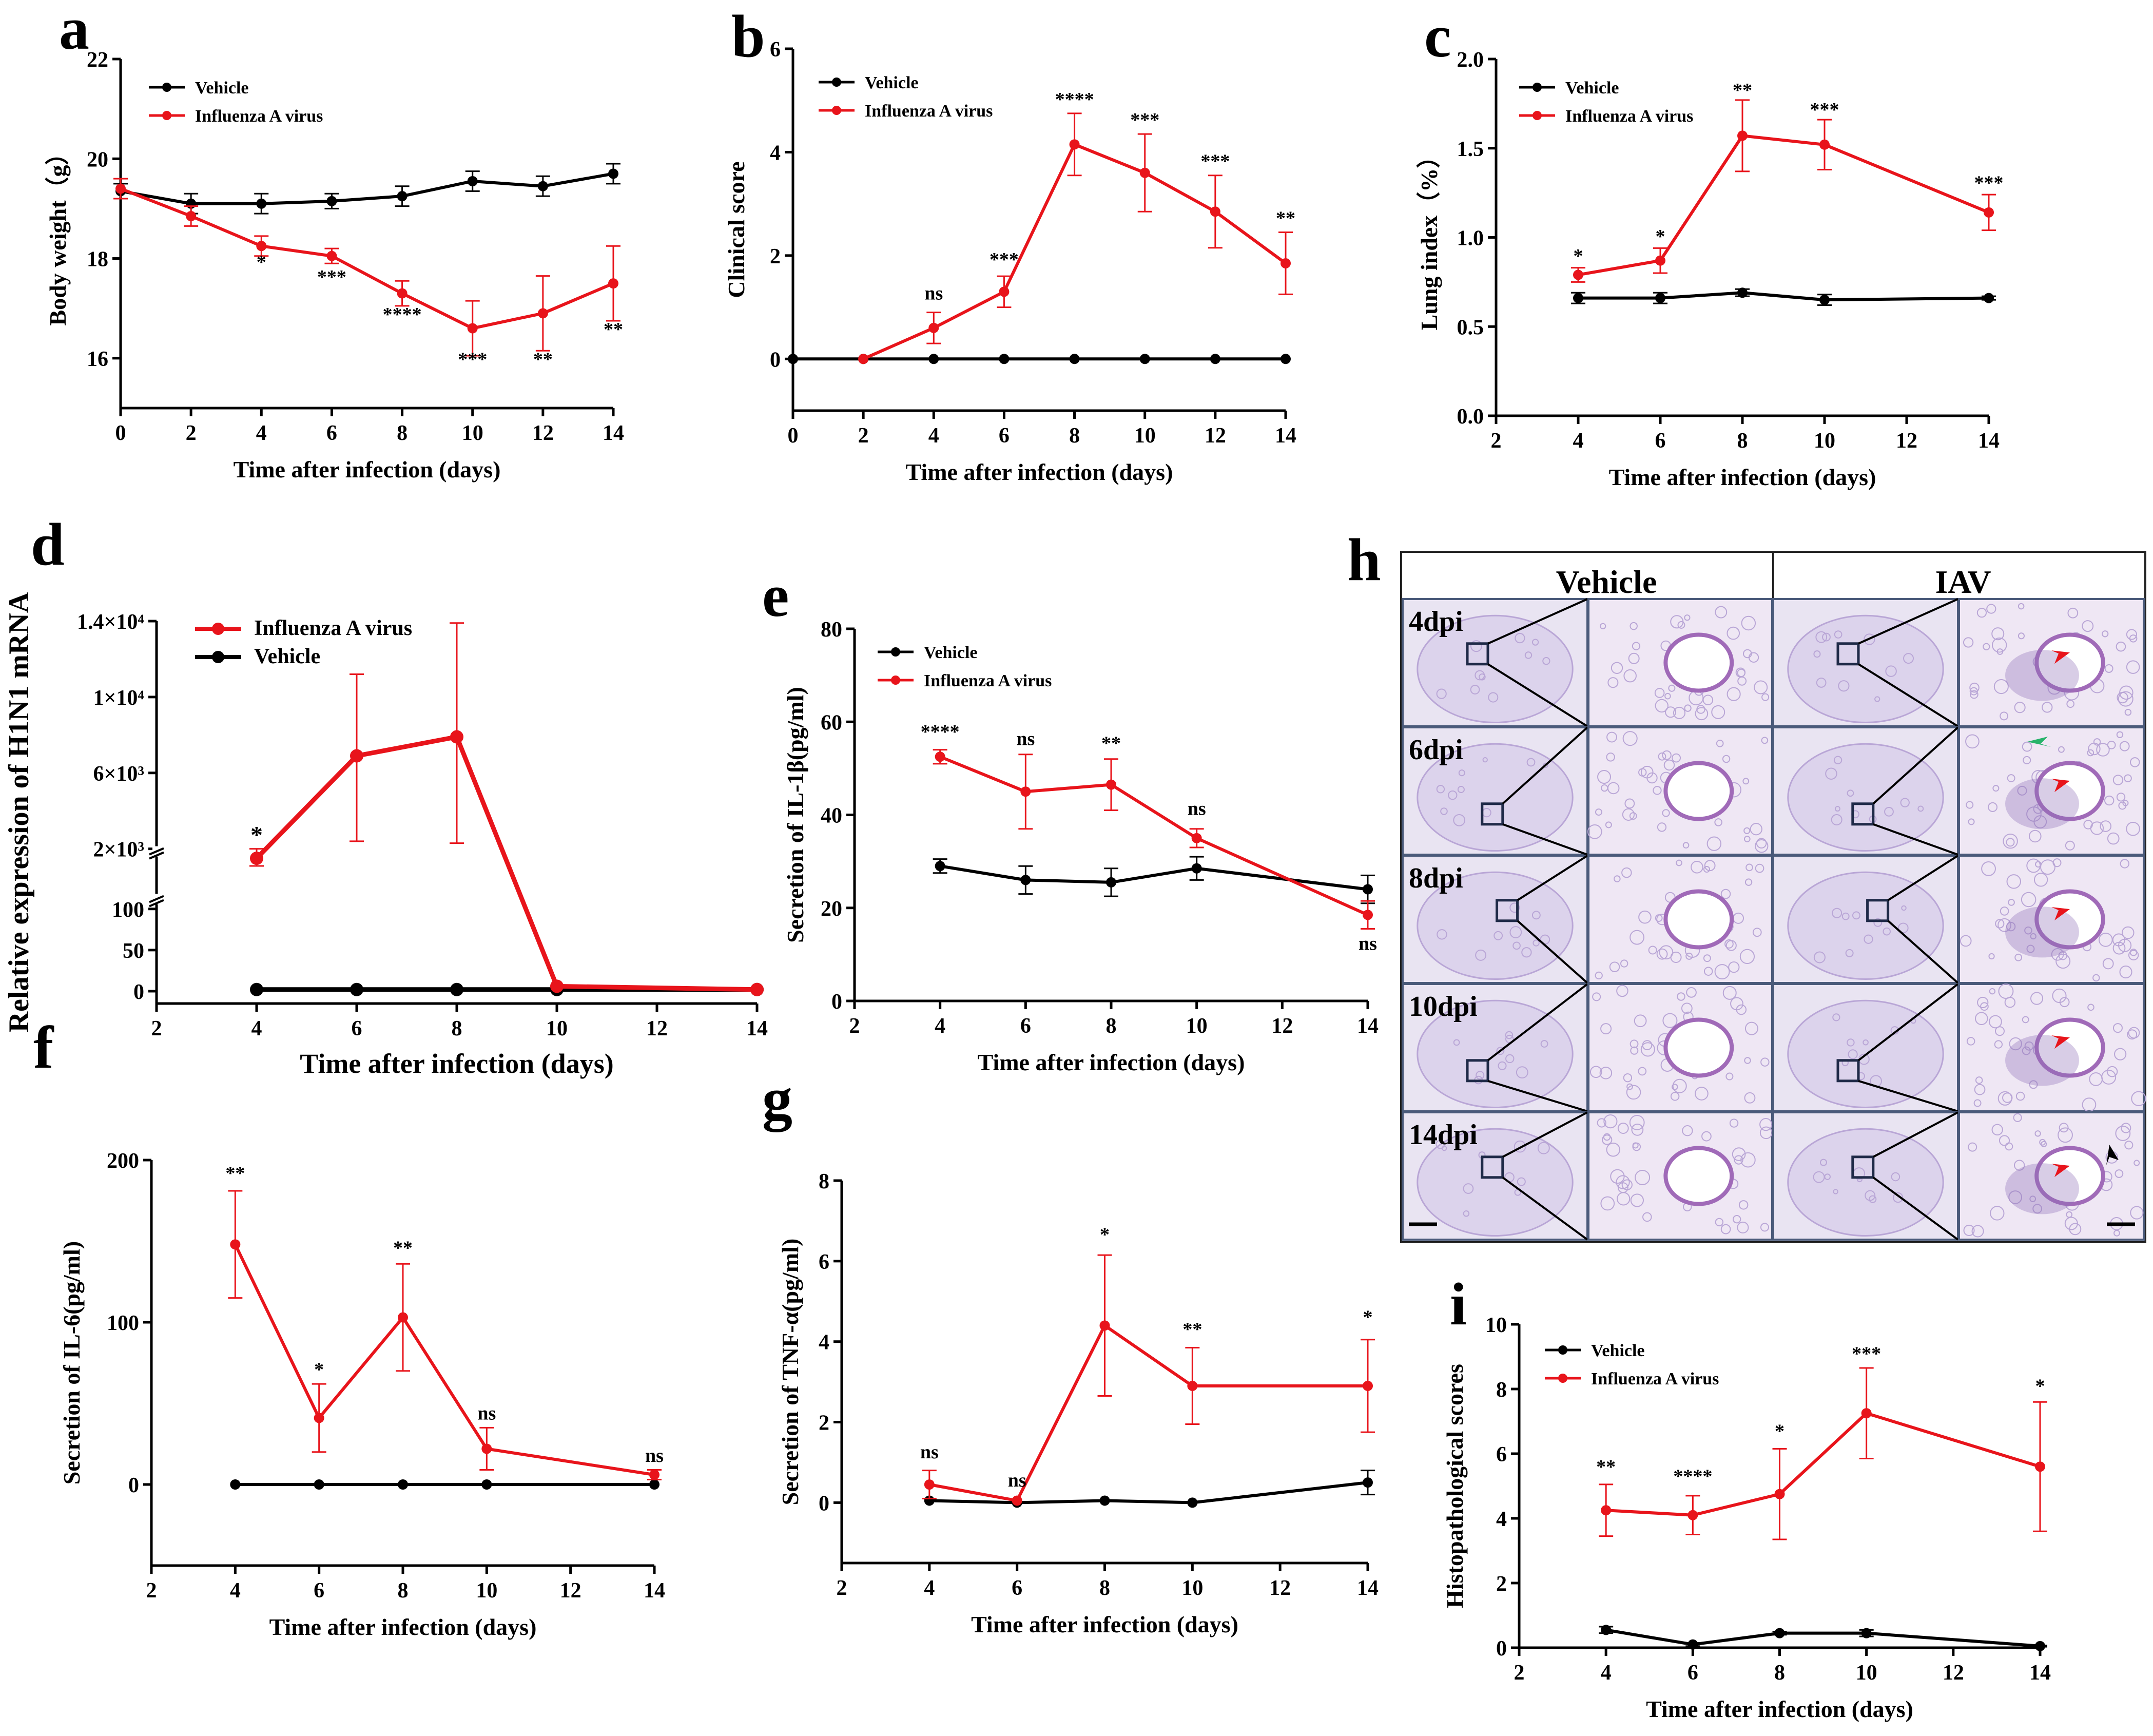 The height and width of the screenshot is (1736, 2153). What do you see at coordinates (368, 469) in the screenshot?
I see `x-axis-title: Time after infection (days)` at bounding box center [368, 469].